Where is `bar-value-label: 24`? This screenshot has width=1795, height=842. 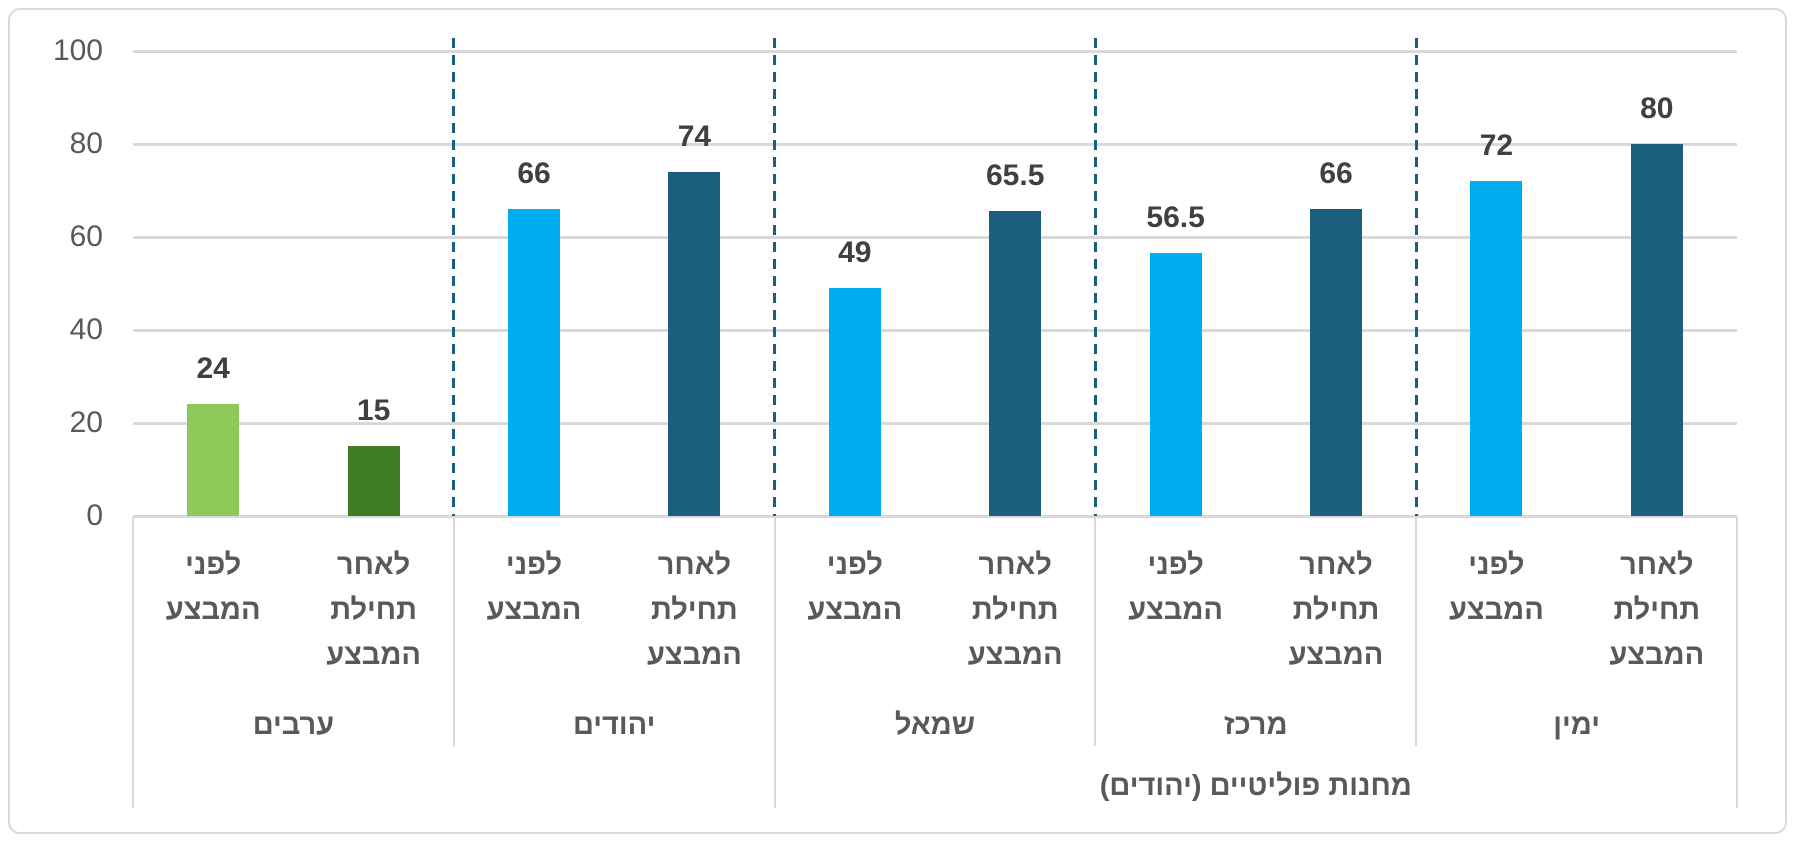 bar-value-label: 24 is located at coordinates (213, 369).